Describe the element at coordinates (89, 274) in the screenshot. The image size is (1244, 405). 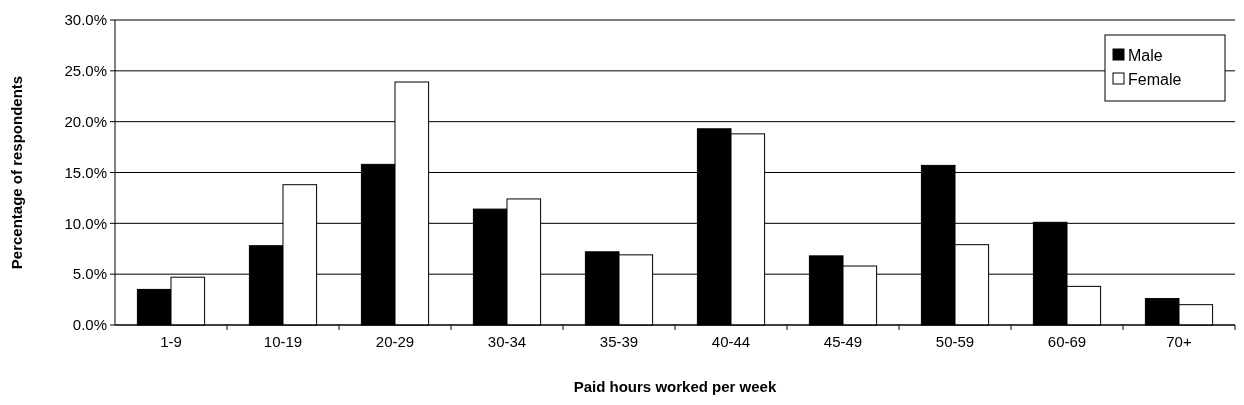
I see `y-tick-label: 5.0%` at that location.